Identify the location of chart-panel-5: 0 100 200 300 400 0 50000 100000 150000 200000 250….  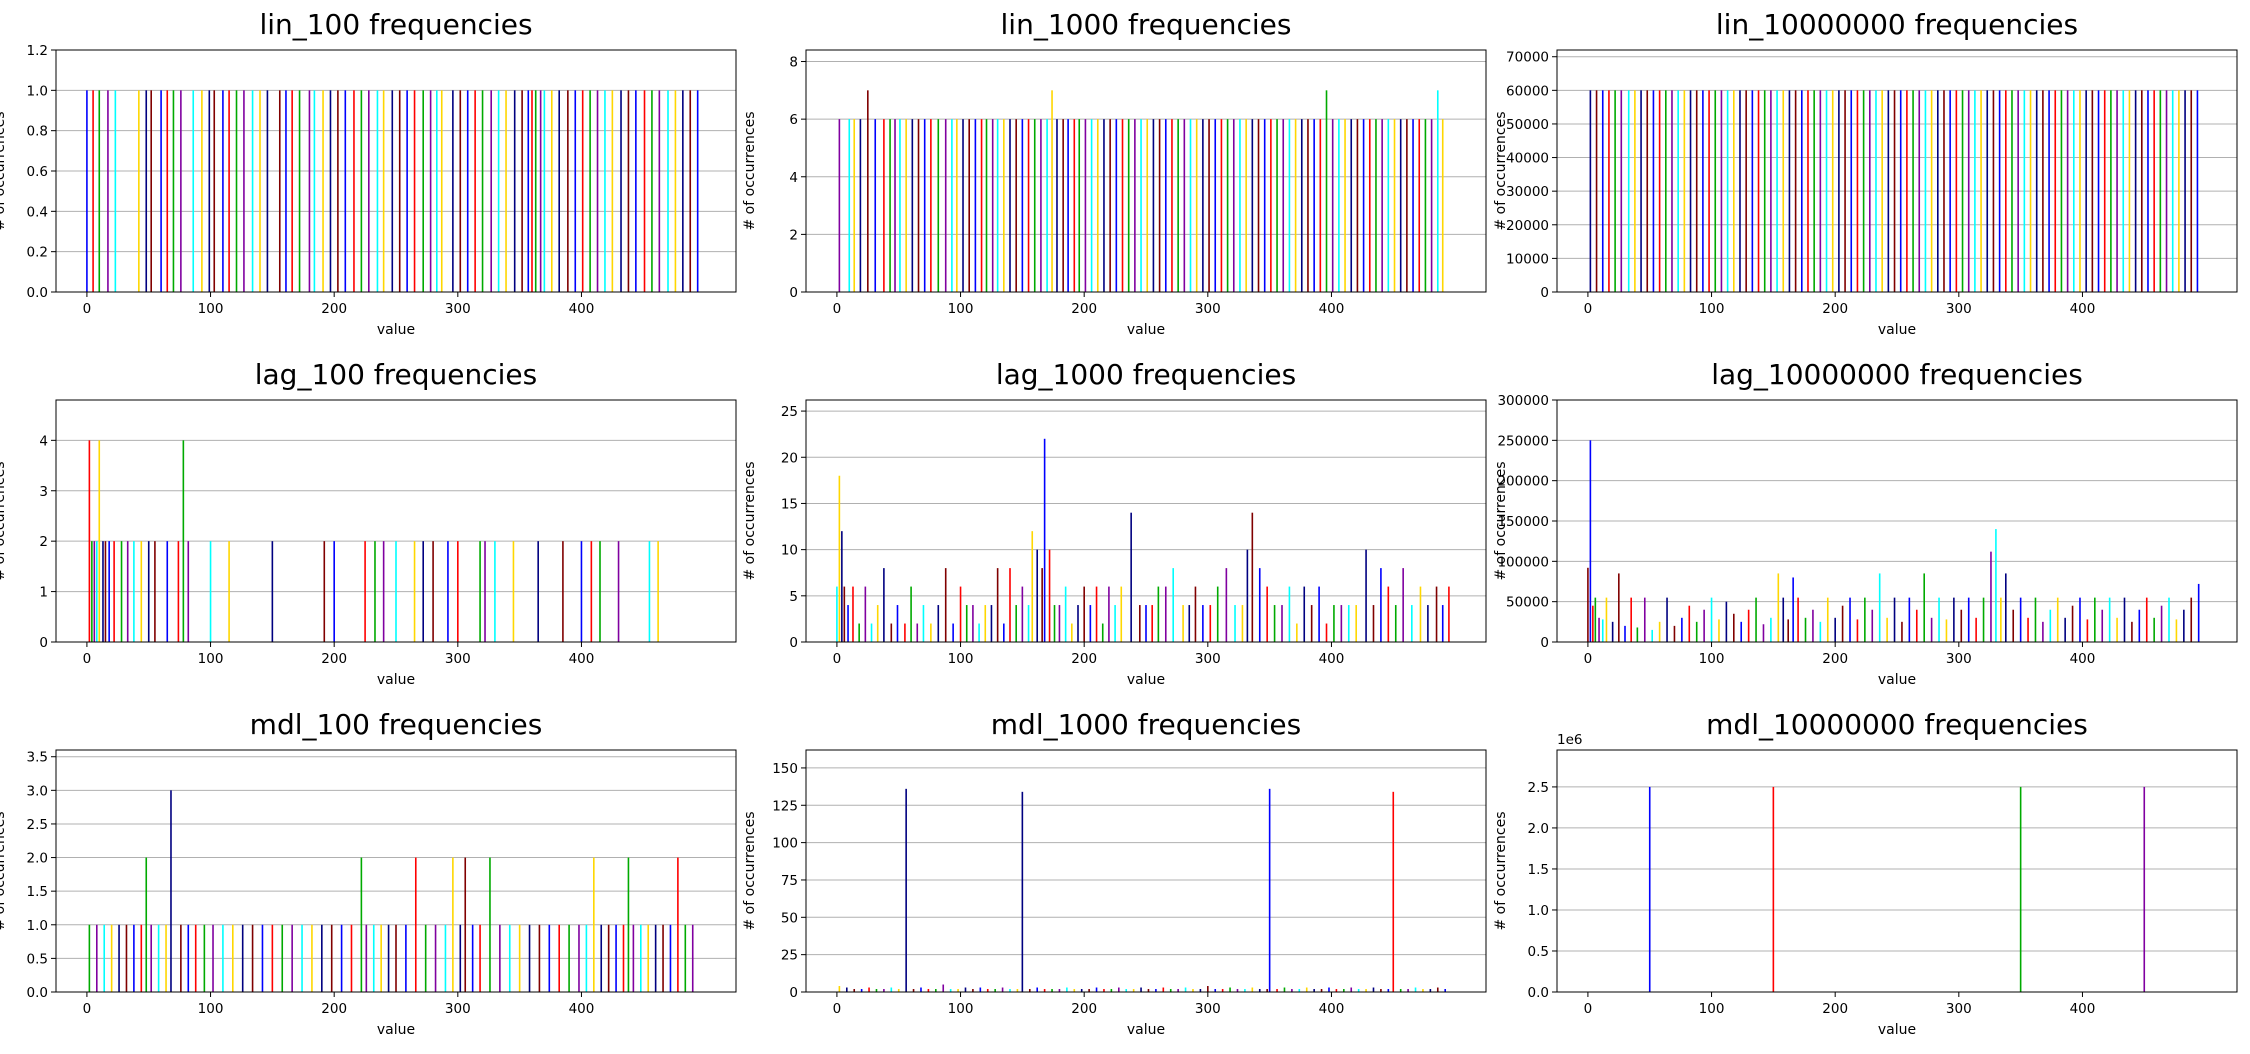
(1865, 523).